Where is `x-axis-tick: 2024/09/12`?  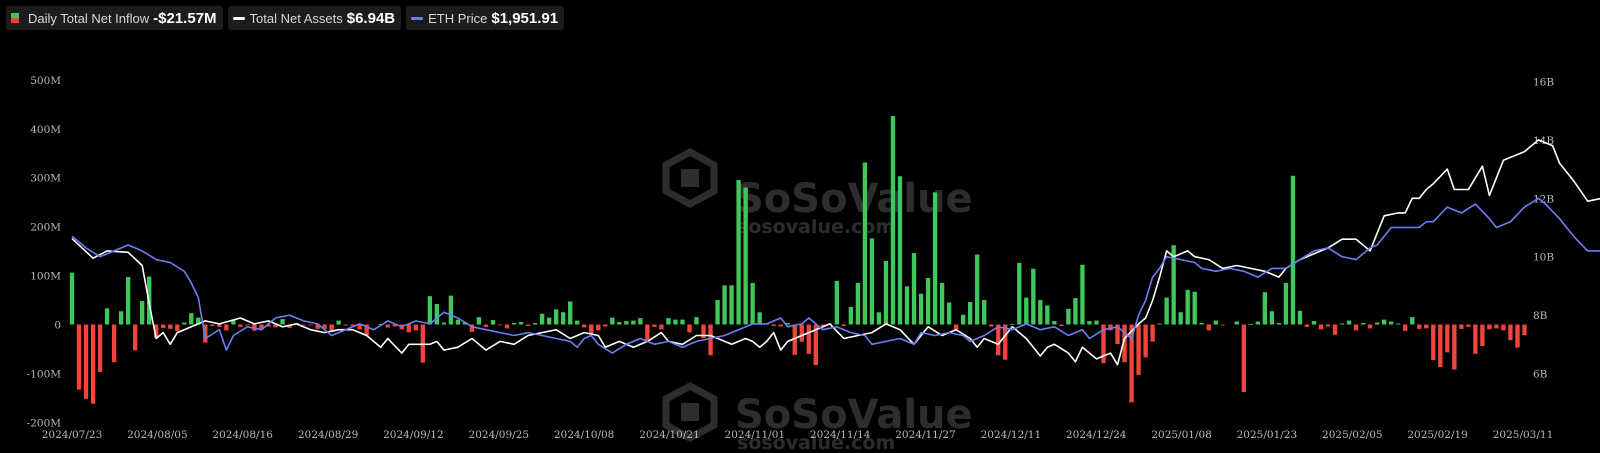 x-axis-tick: 2024/09/12 is located at coordinates (413, 435).